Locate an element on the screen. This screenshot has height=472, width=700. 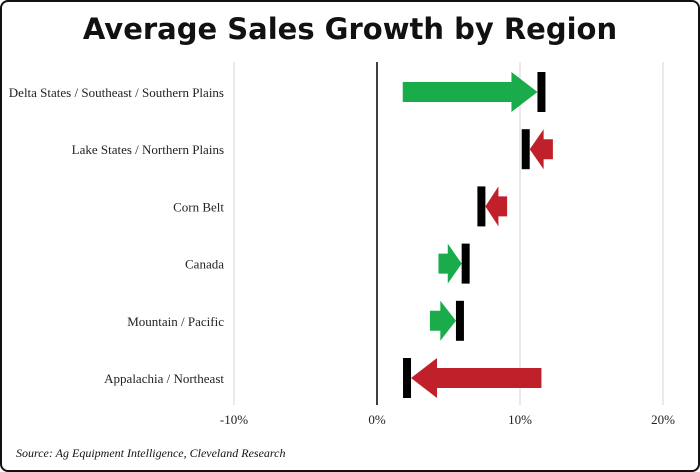
x-tick-label: -10% is located at coordinates (234, 419).